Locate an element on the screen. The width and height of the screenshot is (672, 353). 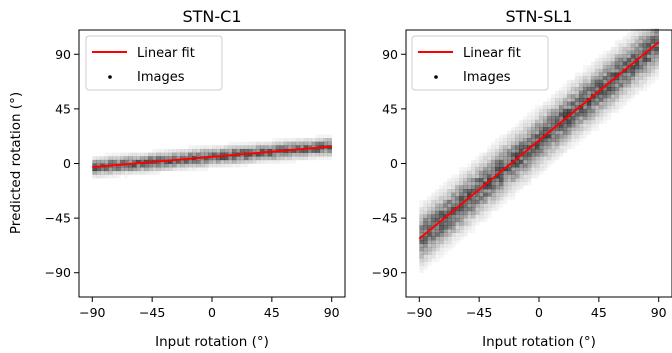
x-ticks: −90 −45 0 45 90 is located at coordinates (209, 308).